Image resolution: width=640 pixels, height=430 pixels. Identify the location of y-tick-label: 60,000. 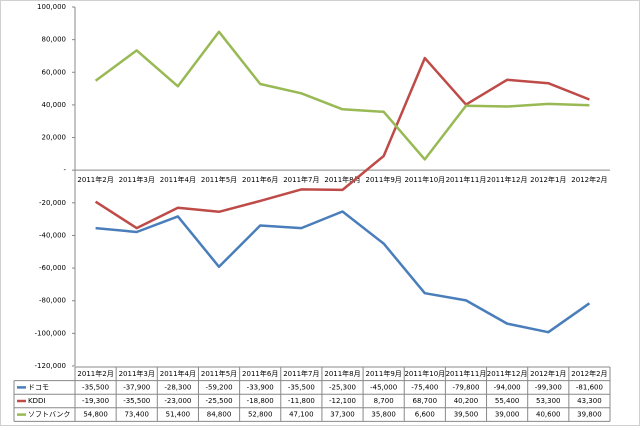
(54, 72).